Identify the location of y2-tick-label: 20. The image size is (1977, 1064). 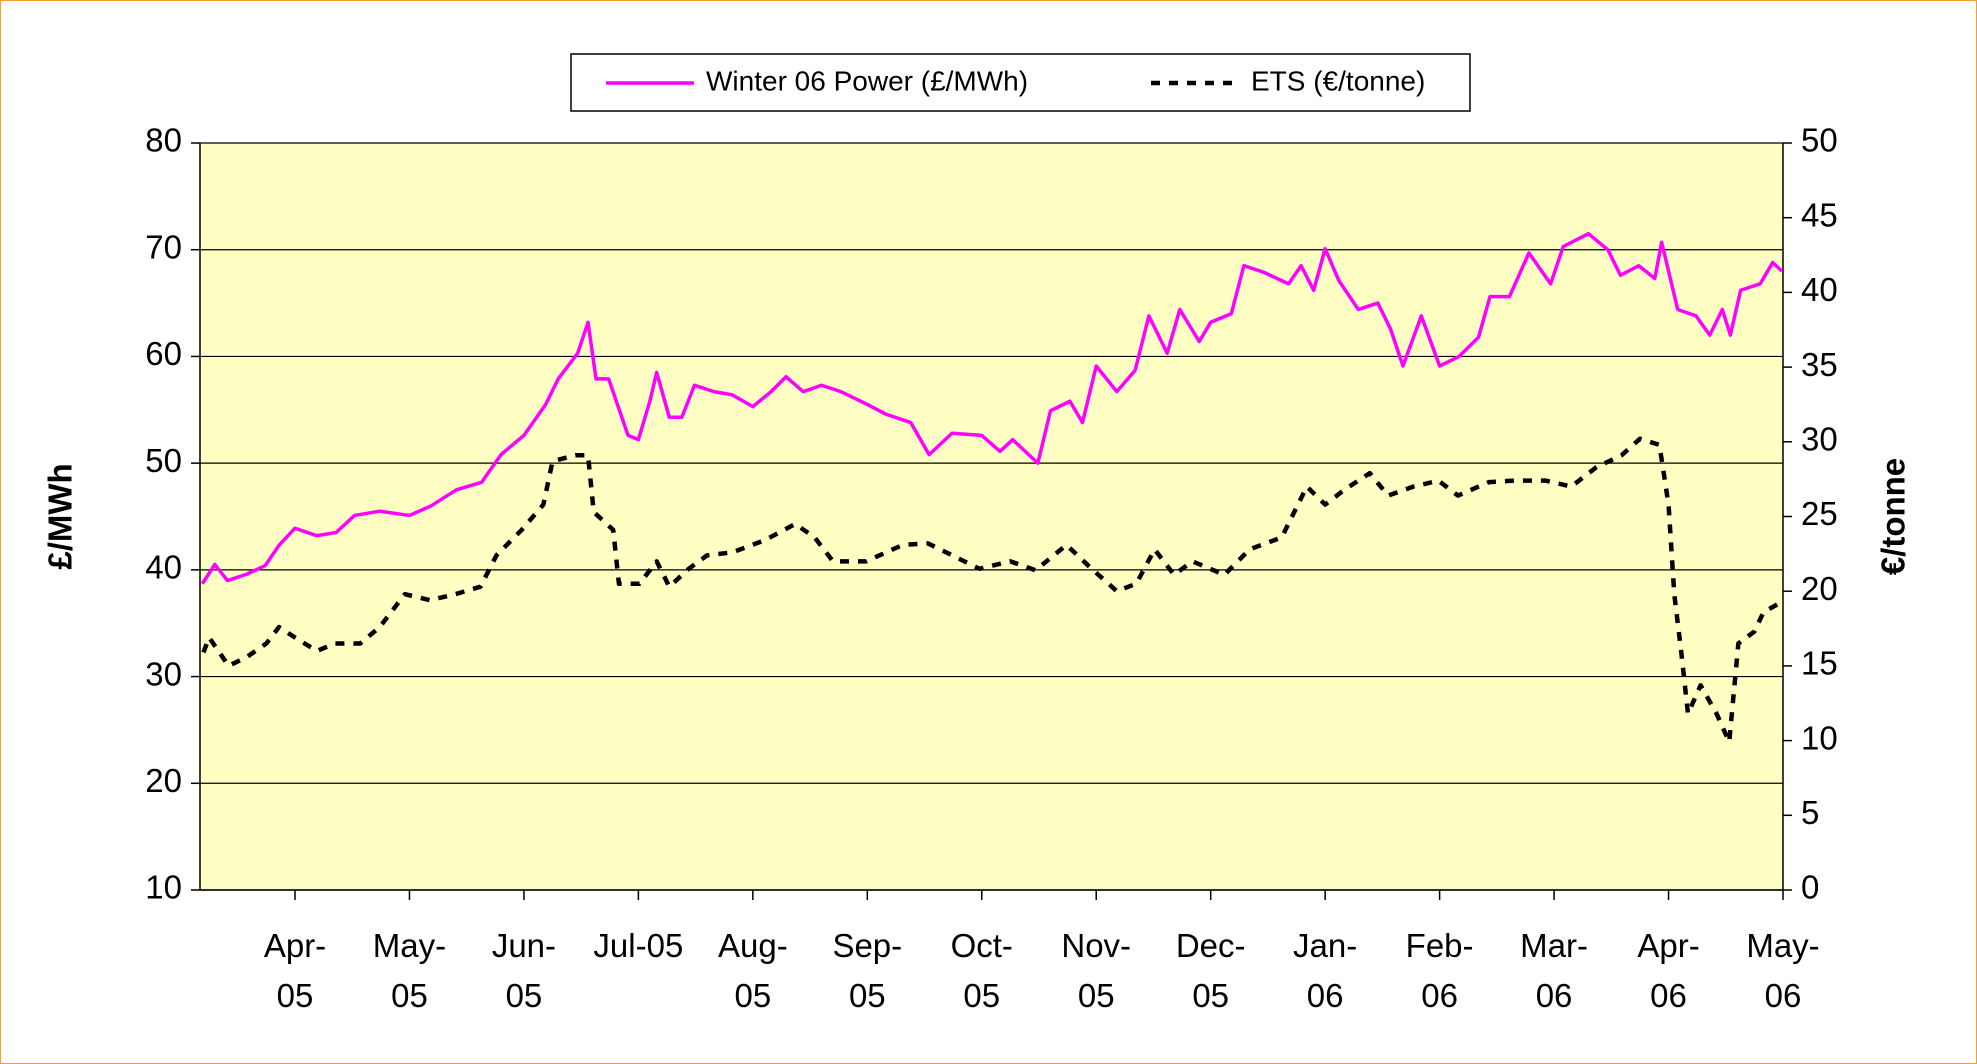
(1819, 588).